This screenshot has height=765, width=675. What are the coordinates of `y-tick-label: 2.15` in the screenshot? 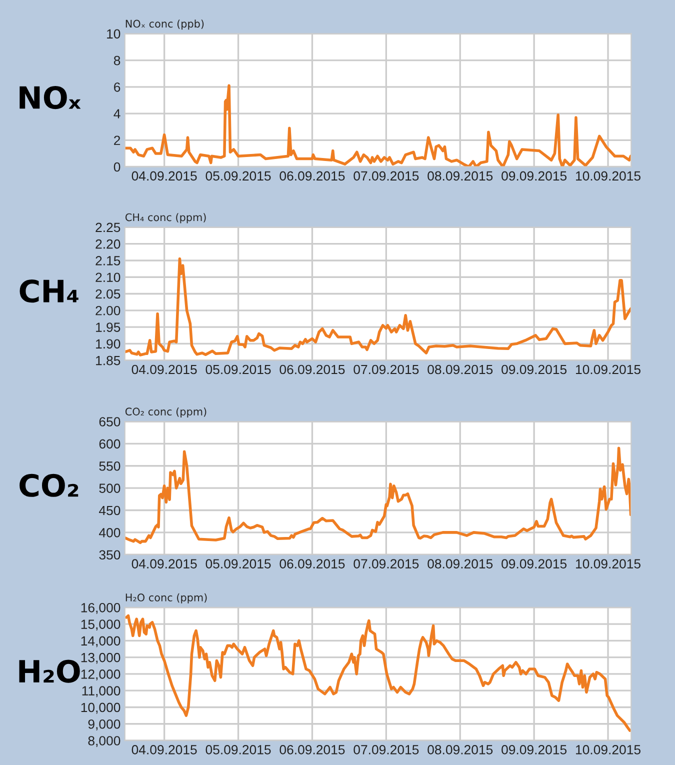 It's located at (108, 261).